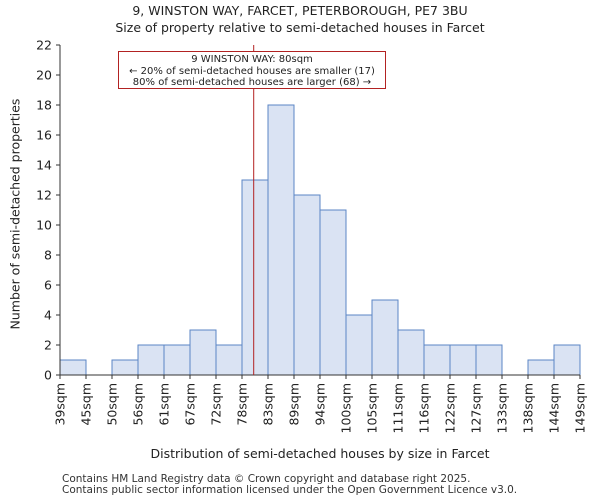 The height and width of the screenshot is (500, 600). What do you see at coordinates (44, 225) in the screenshot?
I see `y-tick-label-10: 10` at bounding box center [44, 225].